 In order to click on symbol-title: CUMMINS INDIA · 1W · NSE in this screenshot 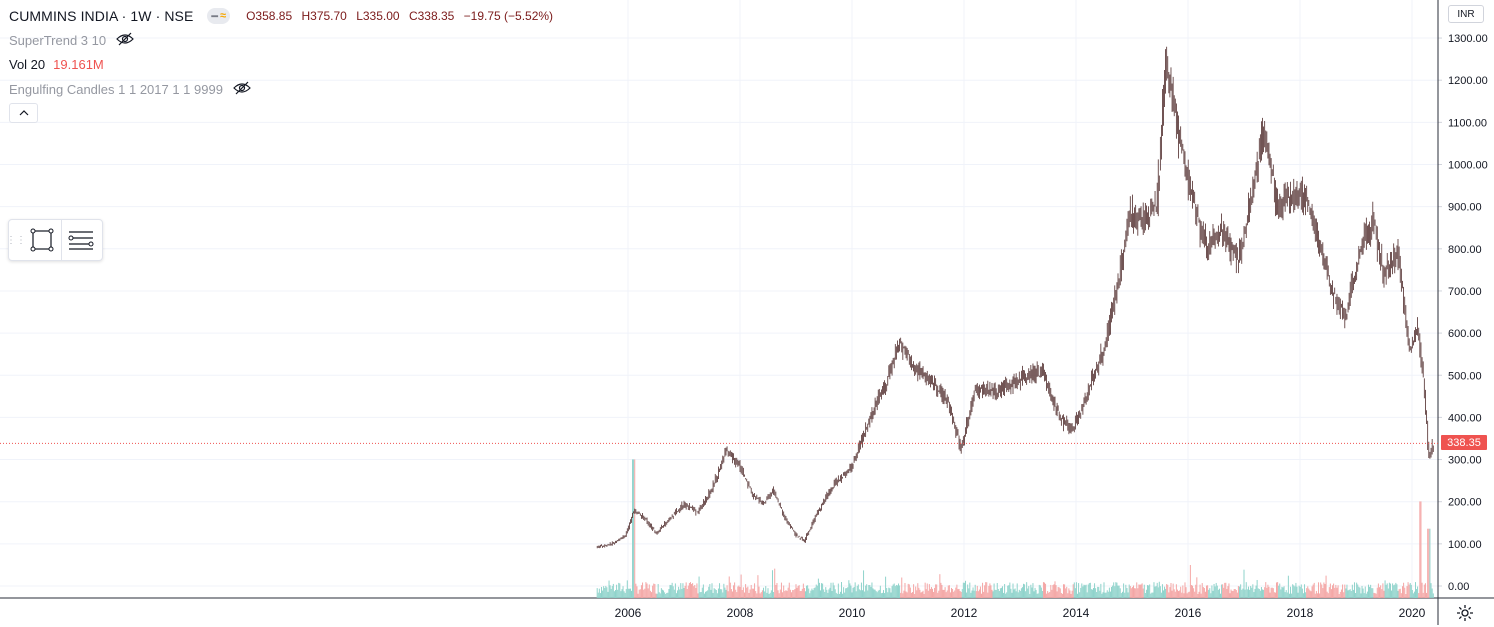, I will do `click(101, 16)`.